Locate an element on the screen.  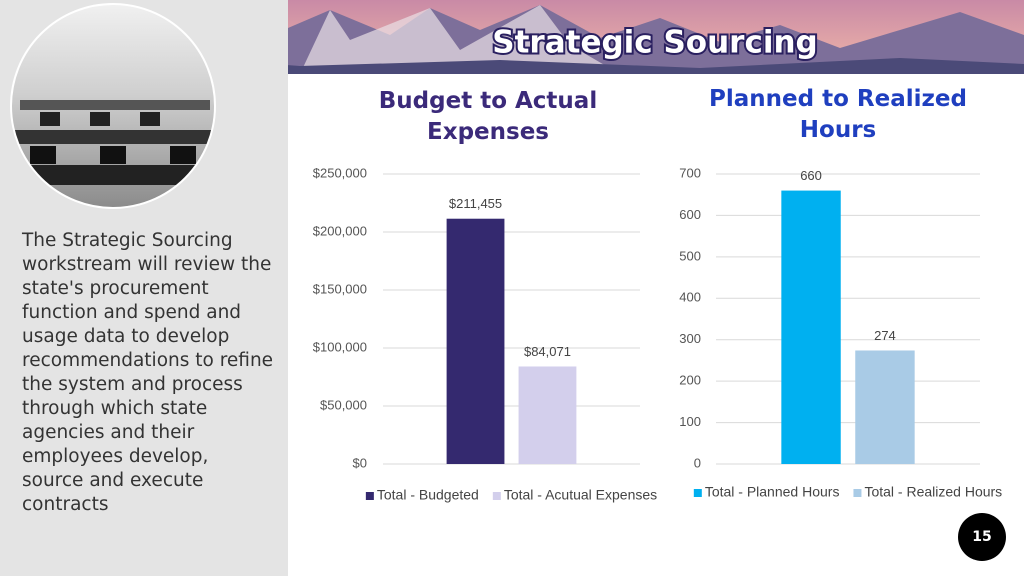
y-tick-label: $100,000 is located at coordinates (340, 346).